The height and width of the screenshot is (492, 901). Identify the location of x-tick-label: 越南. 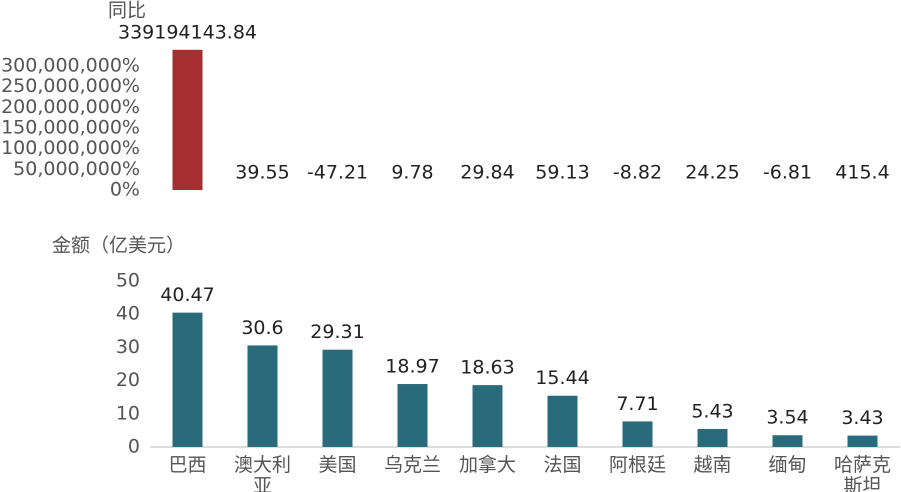
(712, 465).